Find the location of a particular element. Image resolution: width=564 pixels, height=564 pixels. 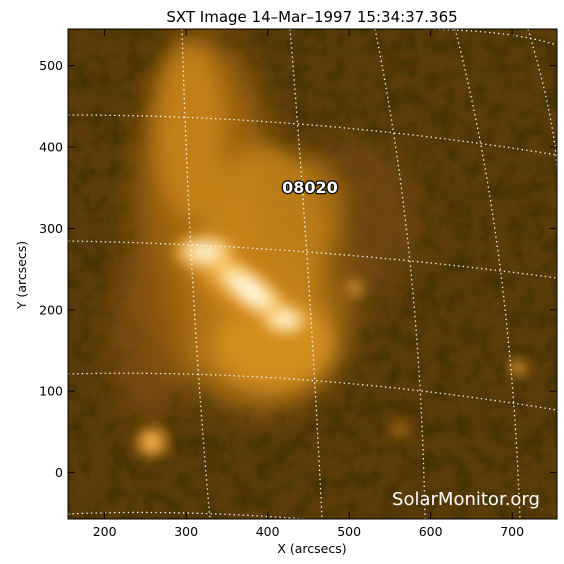

x-axis-label: X (arcsecs) is located at coordinates (311, 548).